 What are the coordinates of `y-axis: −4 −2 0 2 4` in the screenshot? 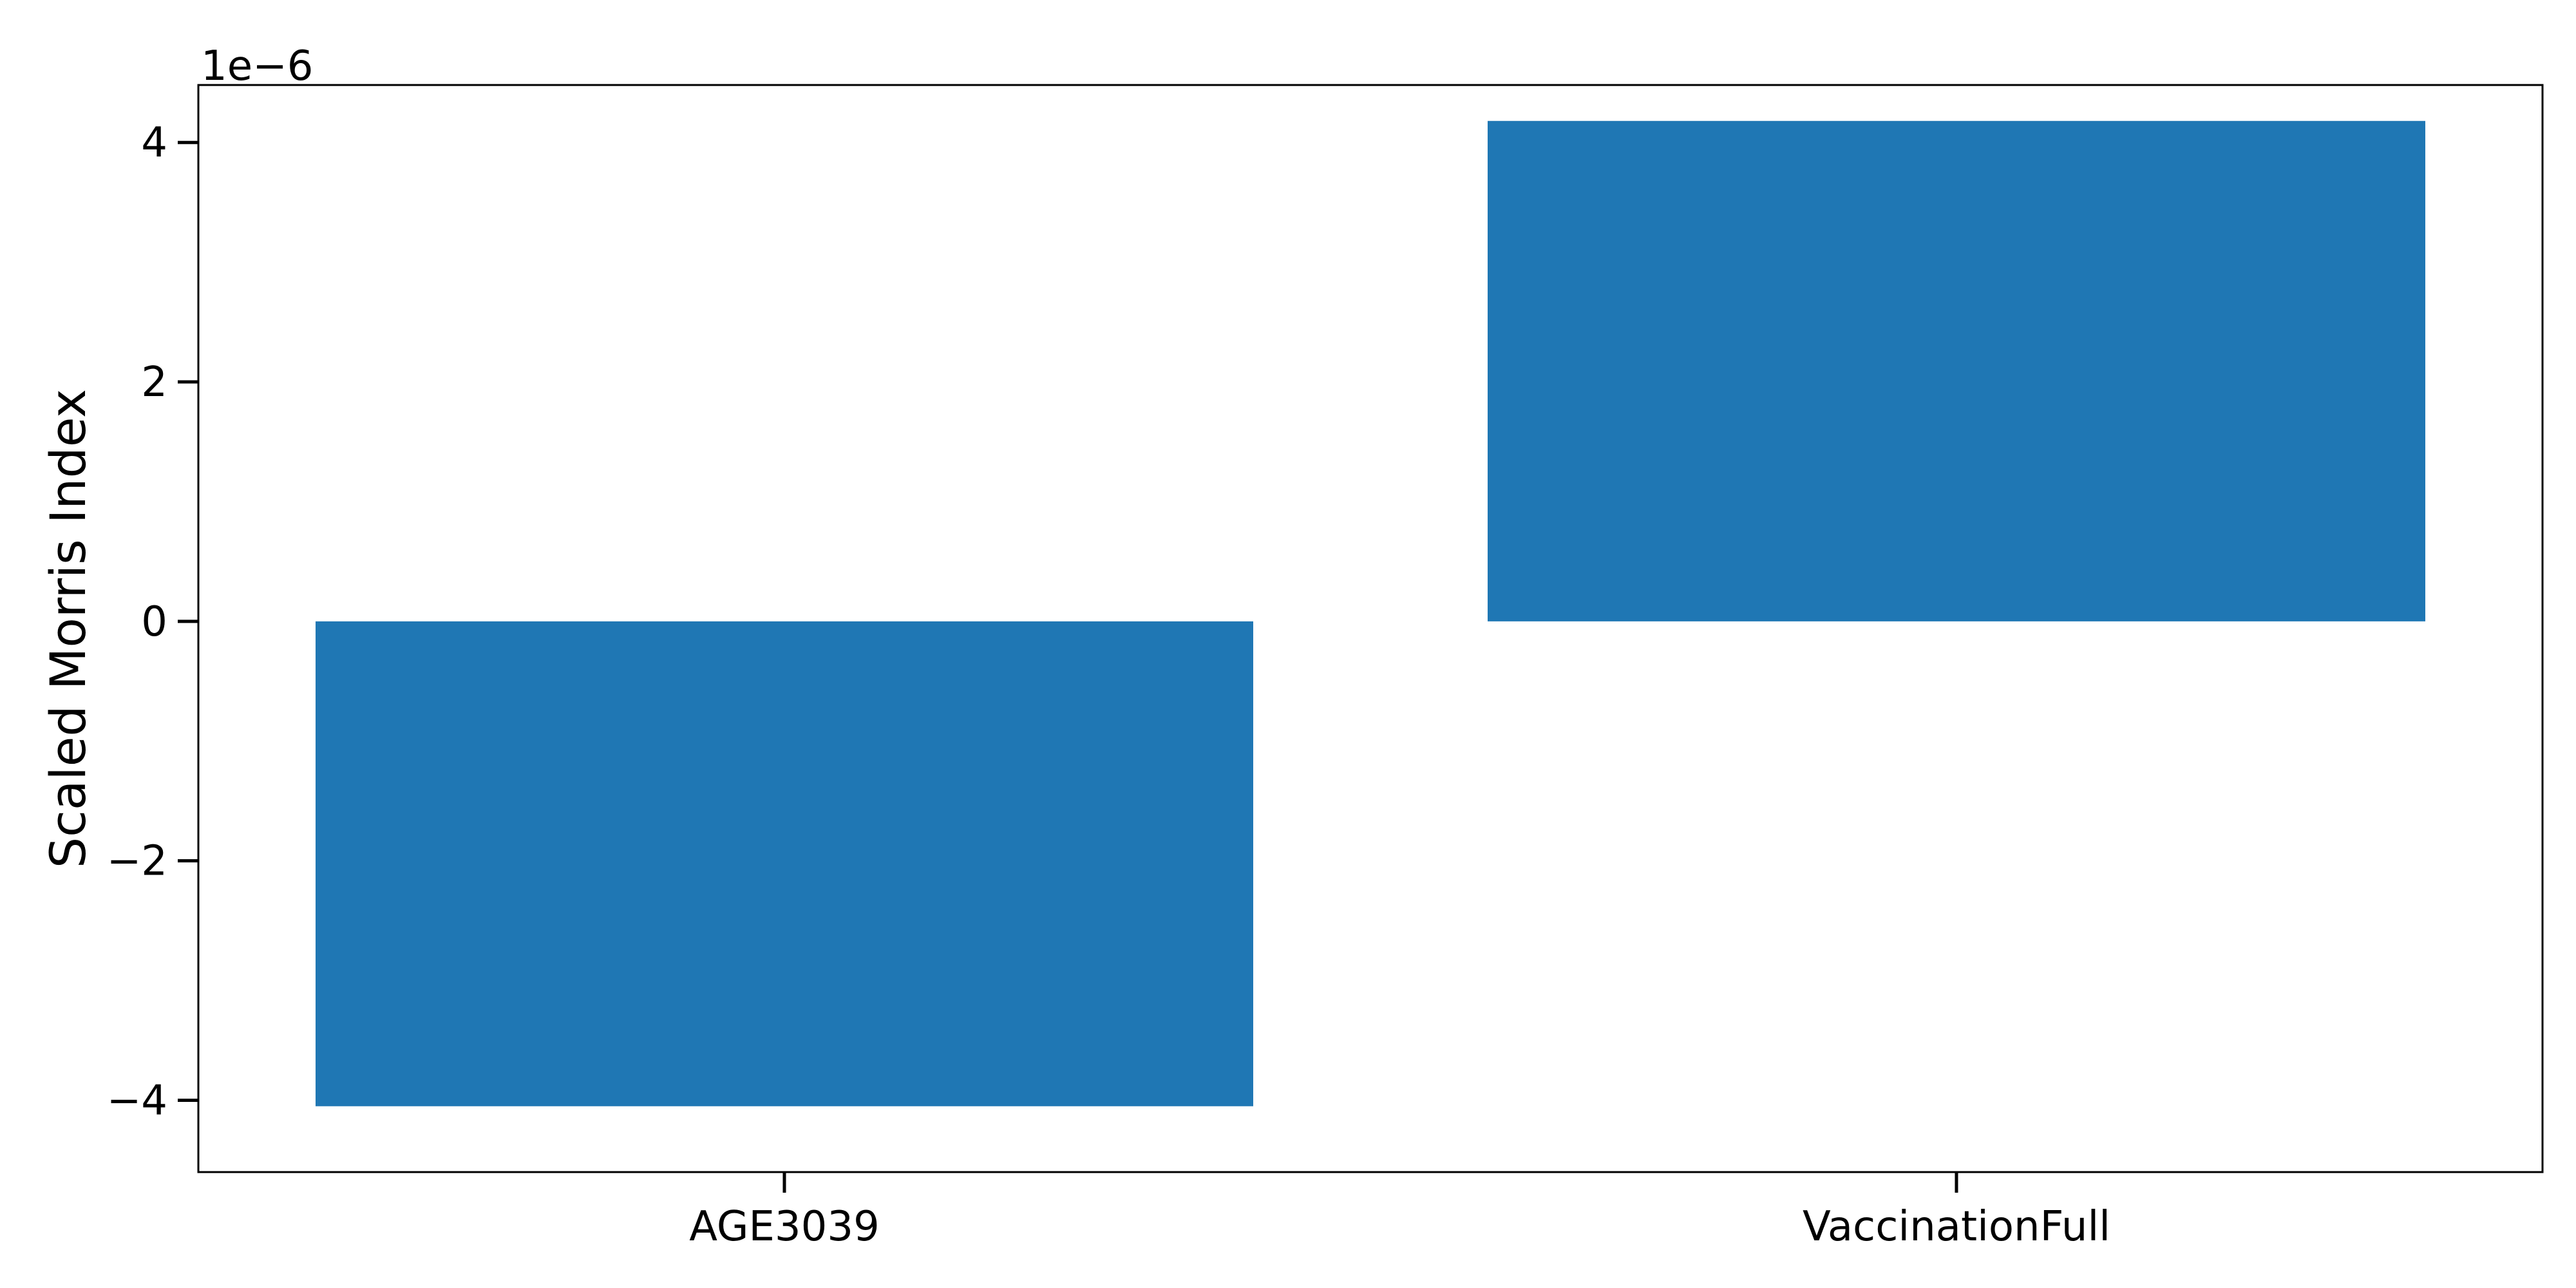 It's located at (152, 621).